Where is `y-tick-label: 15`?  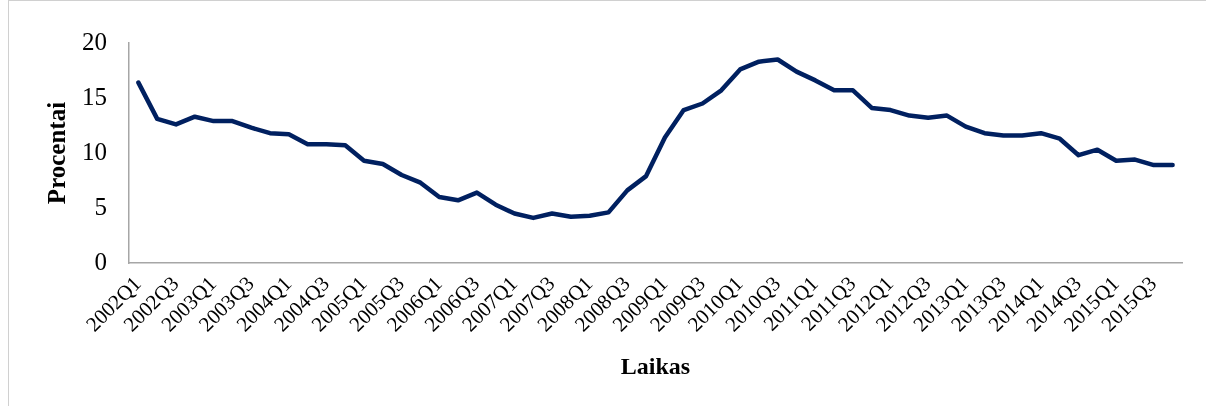
y-tick-label: 15 is located at coordinates (94, 96).